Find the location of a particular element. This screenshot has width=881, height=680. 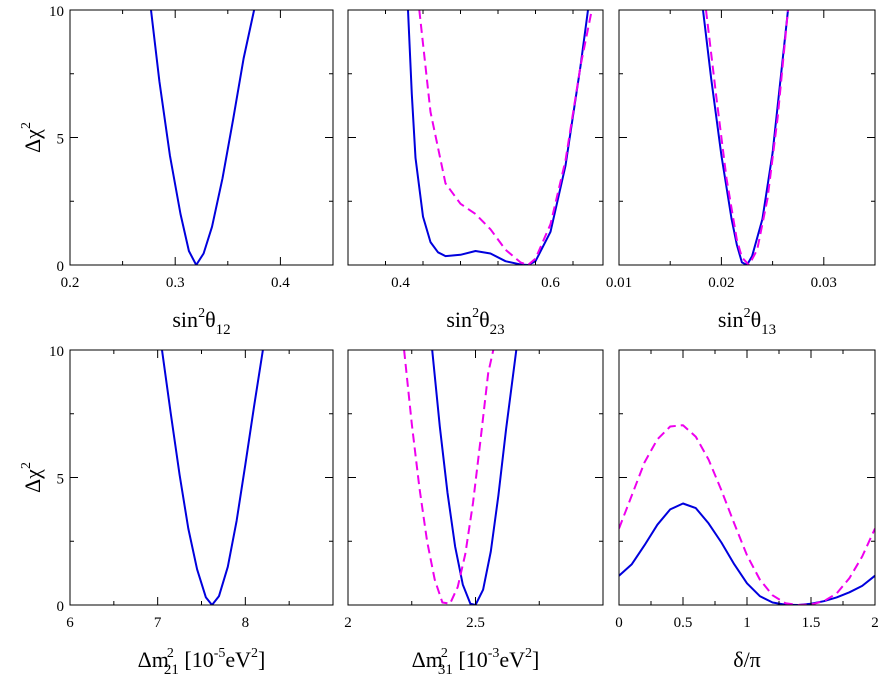

x-axis-label: δ/π is located at coordinates (747, 659).